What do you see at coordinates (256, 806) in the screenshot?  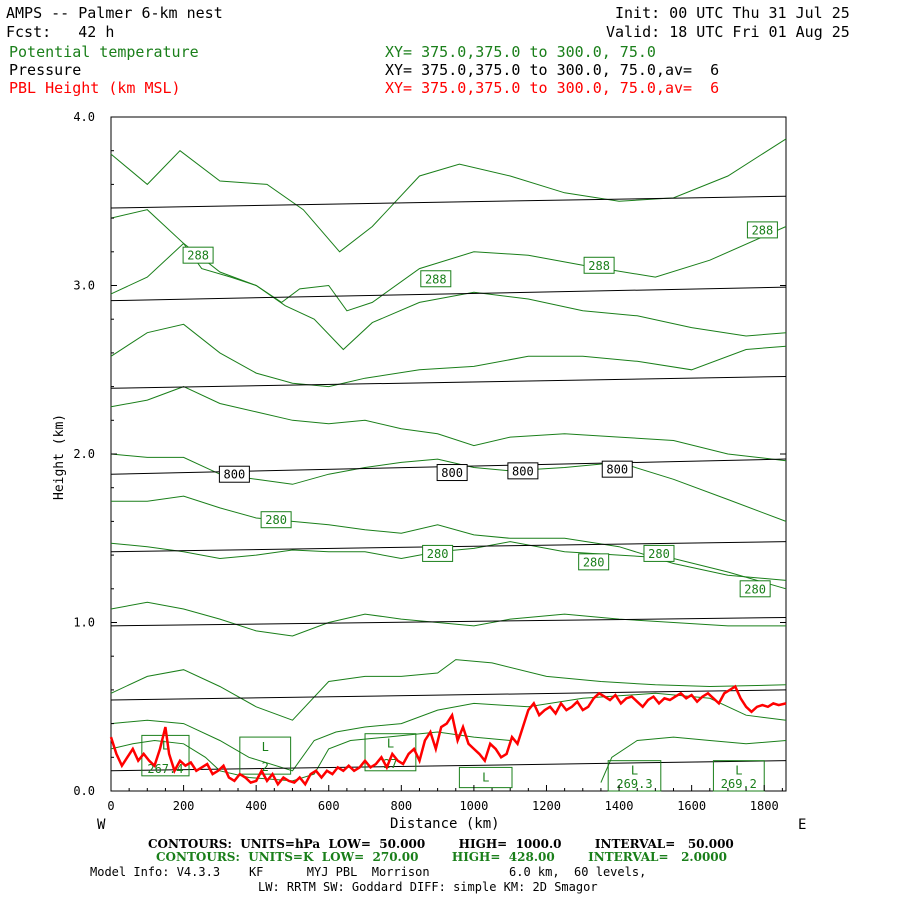 I see `x-tick-label: 400` at bounding box center [256, 806].